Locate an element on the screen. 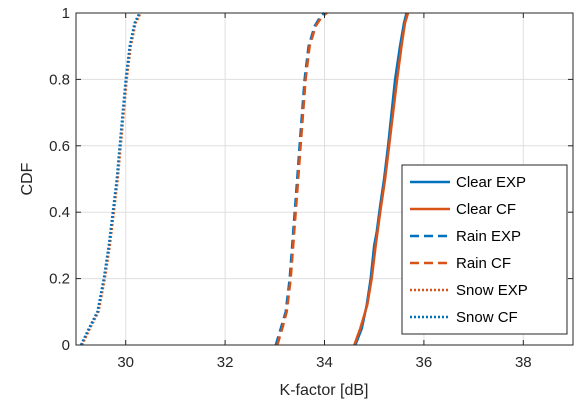  x-tick-label: 36 is located at coordinates (424, 362).